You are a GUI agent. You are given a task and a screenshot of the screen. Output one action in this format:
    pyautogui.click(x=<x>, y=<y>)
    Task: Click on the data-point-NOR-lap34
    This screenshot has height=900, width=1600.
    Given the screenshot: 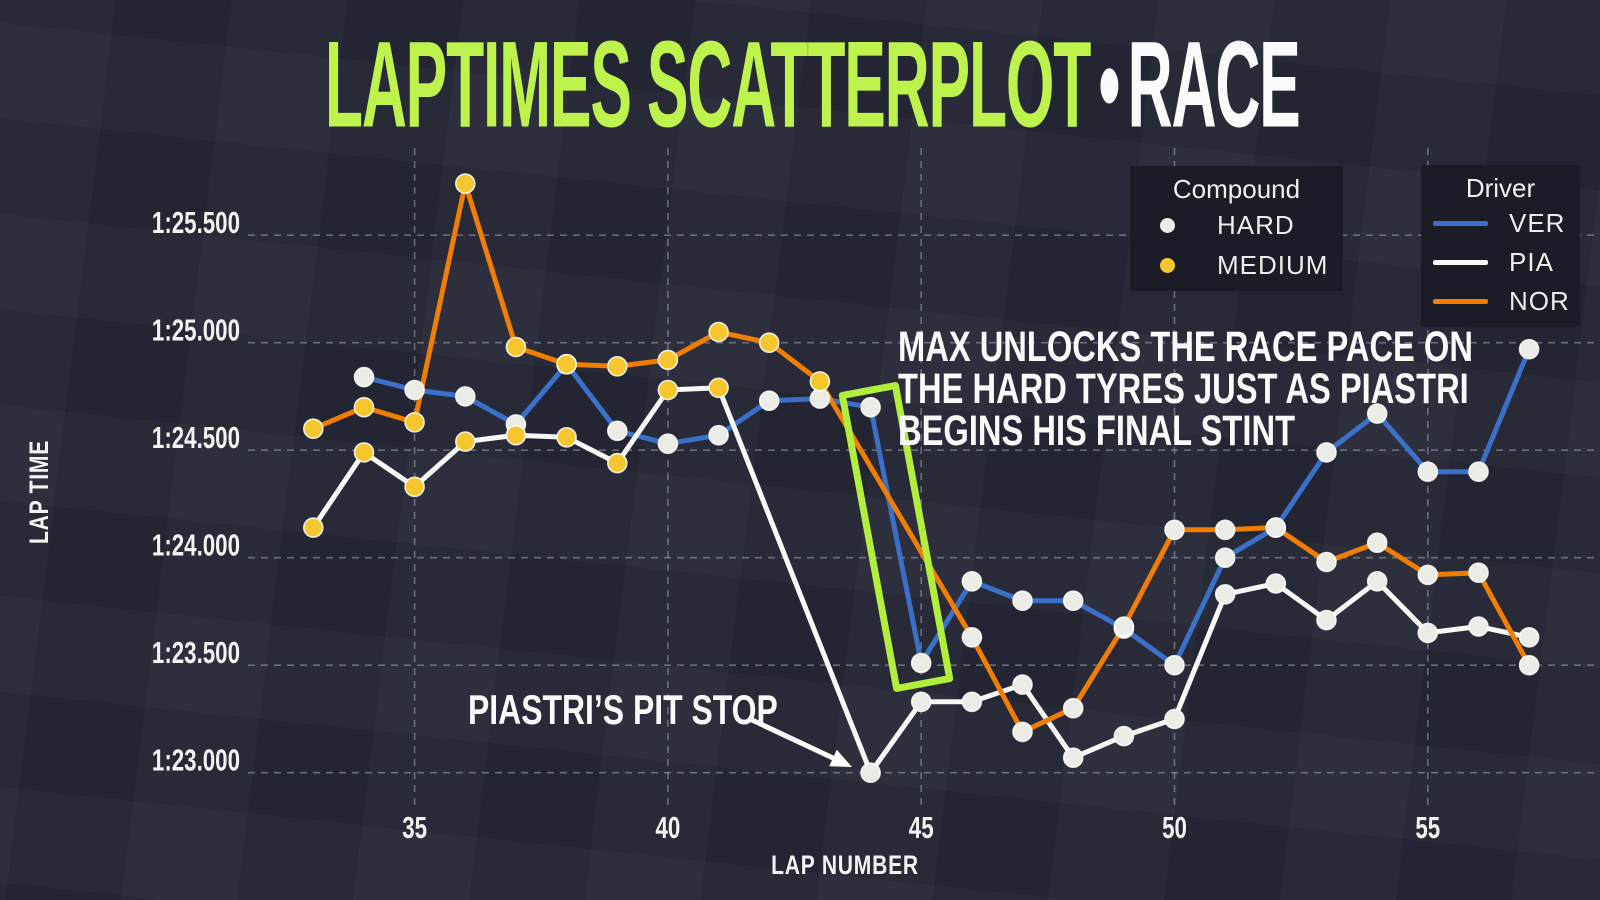 What is the action you would take?
    pyautogui.click(x=364, y=407)
    